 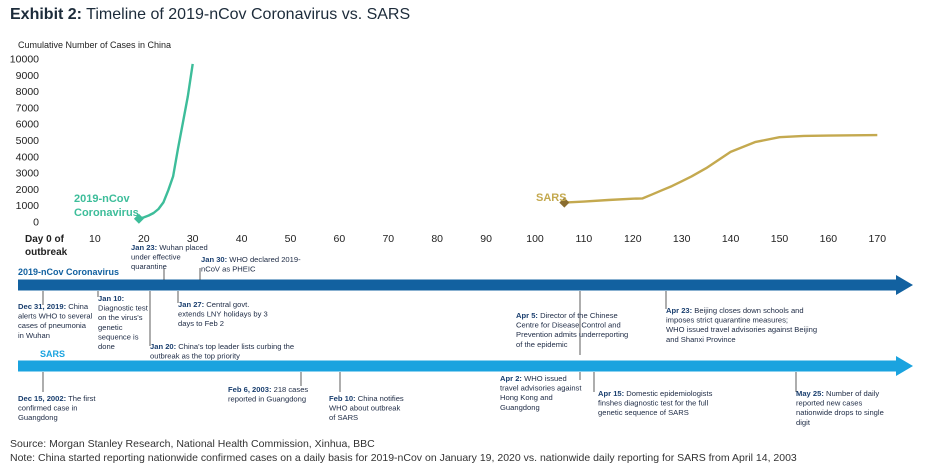 What do you see at coordinates (542, 344) in the screenshot?
I see `ncov-event-text: of the epidemic` at bounding box center [542, 344].